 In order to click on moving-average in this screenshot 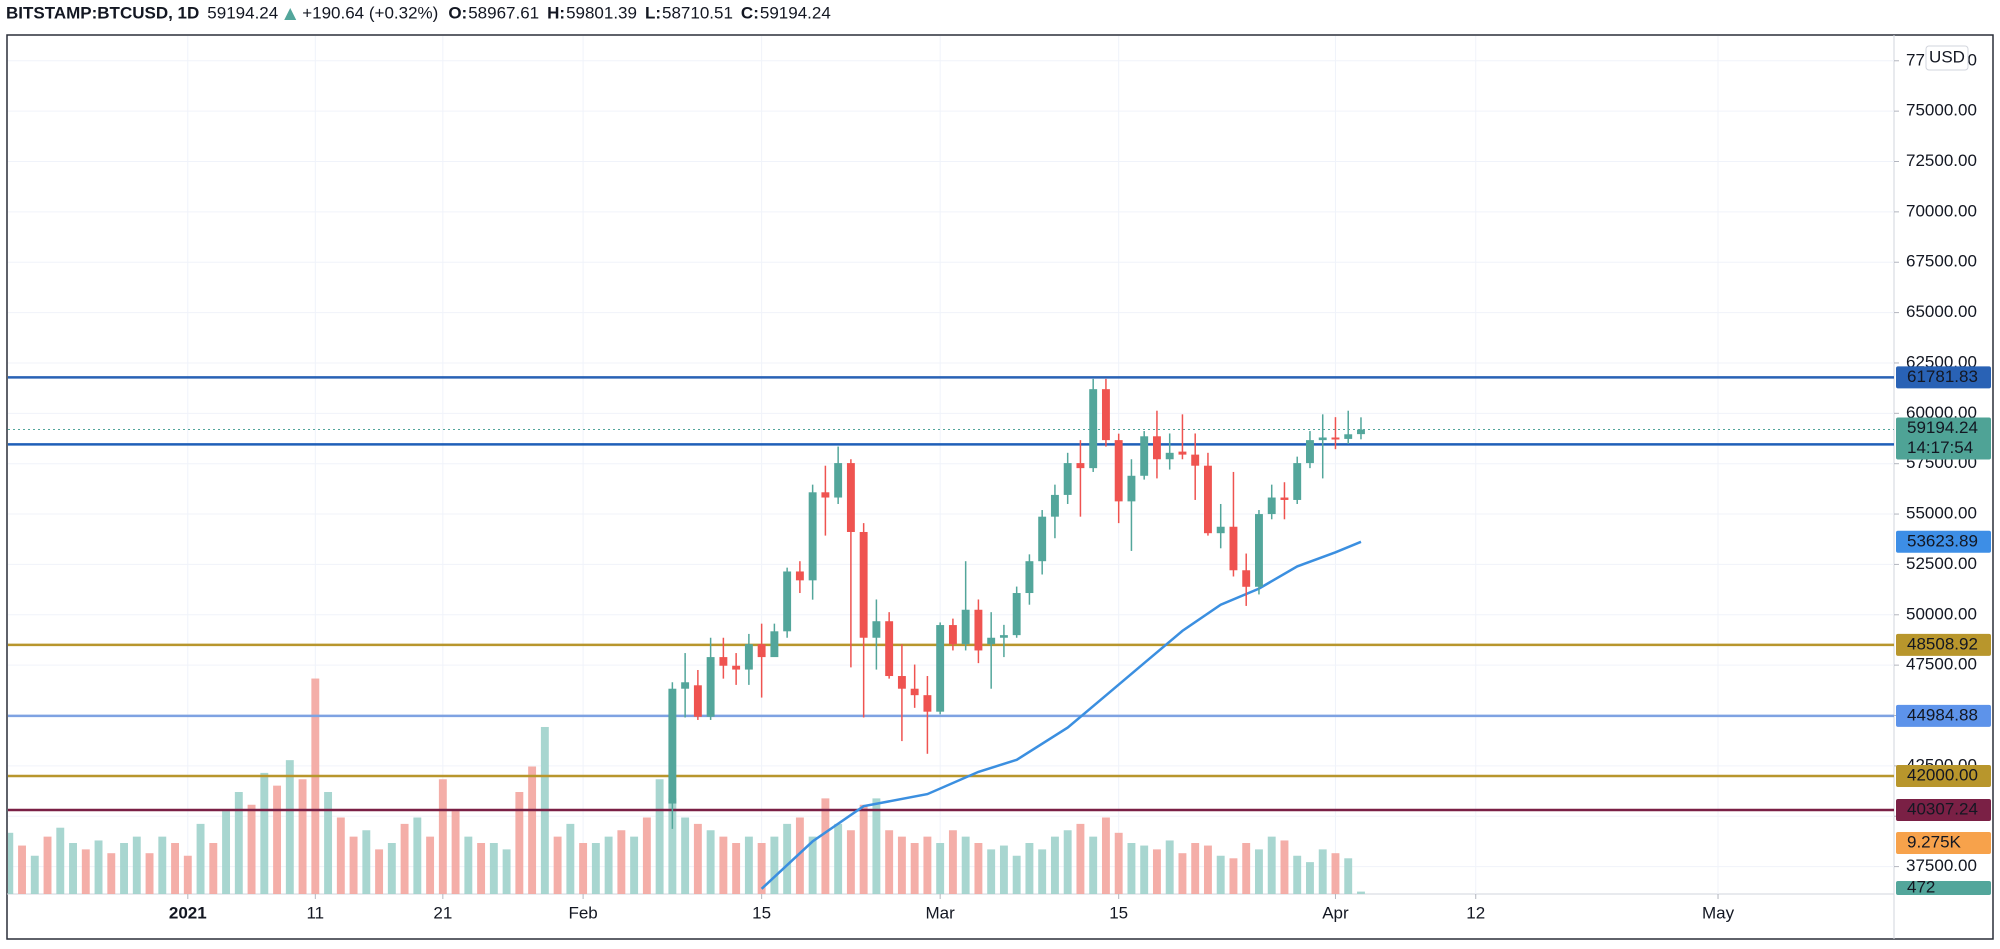, I will do `click(1061, 715)`.